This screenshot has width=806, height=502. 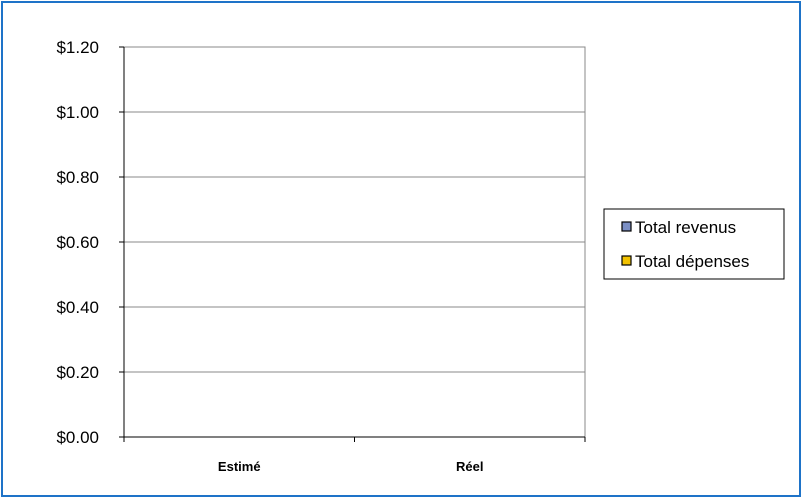 What do you see at coordinates (685, 227) in the screenshot?
I see `legend-label: Total revenus` at bounding box center [685, 227].